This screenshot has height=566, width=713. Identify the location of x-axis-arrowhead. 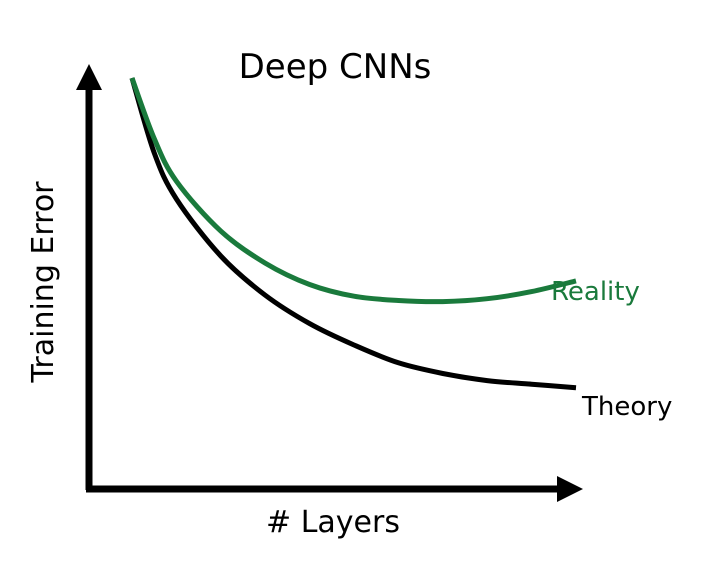
(570, 489).